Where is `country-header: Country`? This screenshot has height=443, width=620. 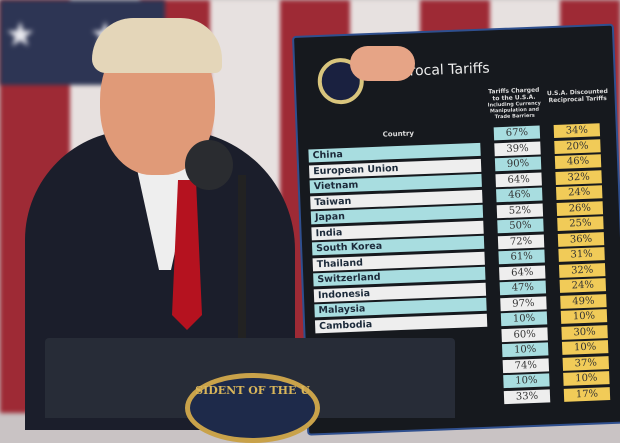 country-header: Country is located at coordinates (398, 134).